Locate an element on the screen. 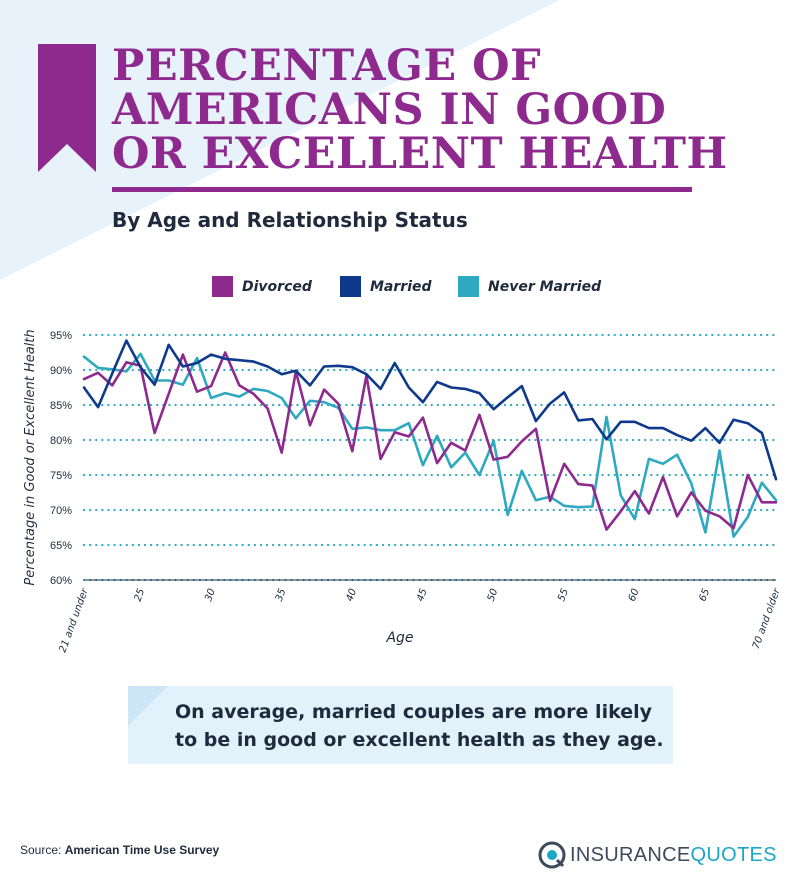 The image size is (800, 881). chart-subtitle: By Age and Relationship Status is located at coordinates (290, 220).